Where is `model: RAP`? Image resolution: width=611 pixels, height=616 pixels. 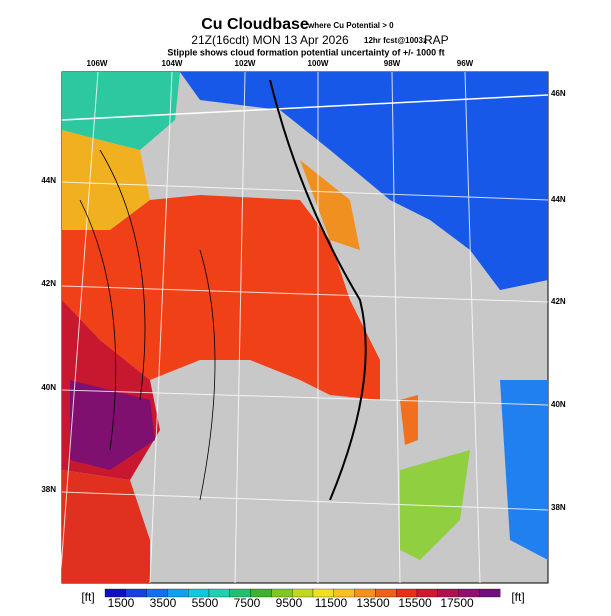
model: RAP is located at coordinates (436, 40).